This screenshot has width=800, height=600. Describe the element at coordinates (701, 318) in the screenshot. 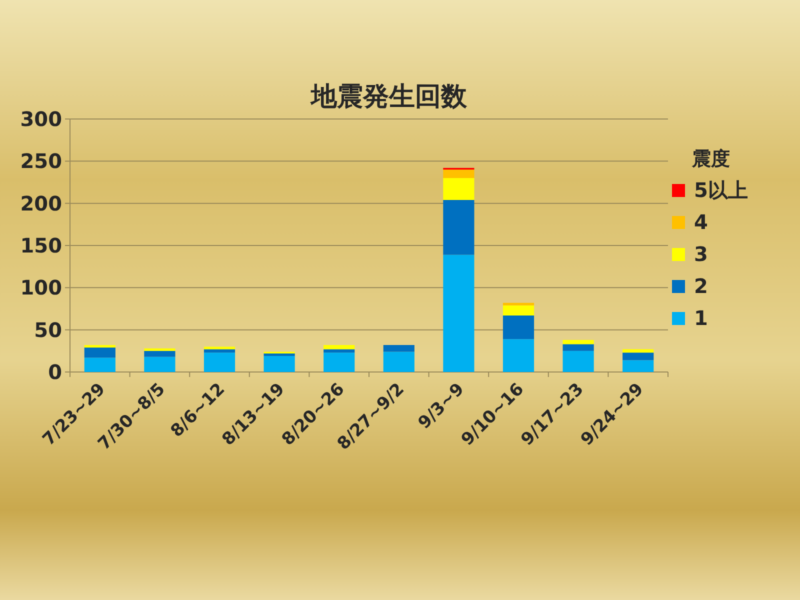

I see `legend-label: 1` at that location.